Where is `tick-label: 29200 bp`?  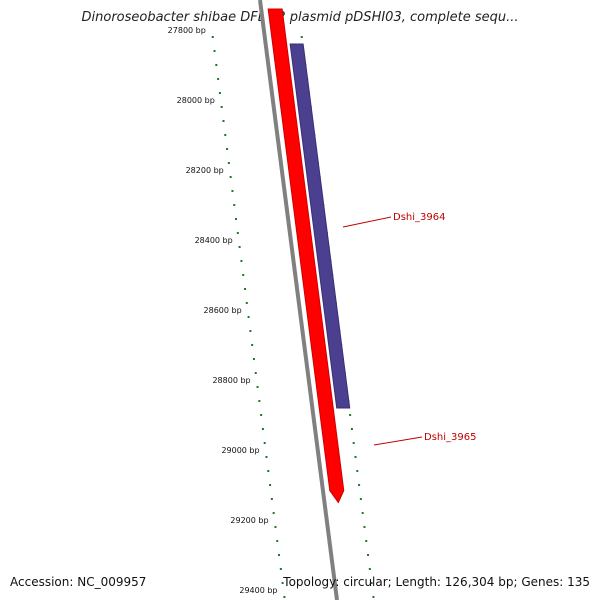
tick-label: 29200 bp is located at coordinates (249, 520).